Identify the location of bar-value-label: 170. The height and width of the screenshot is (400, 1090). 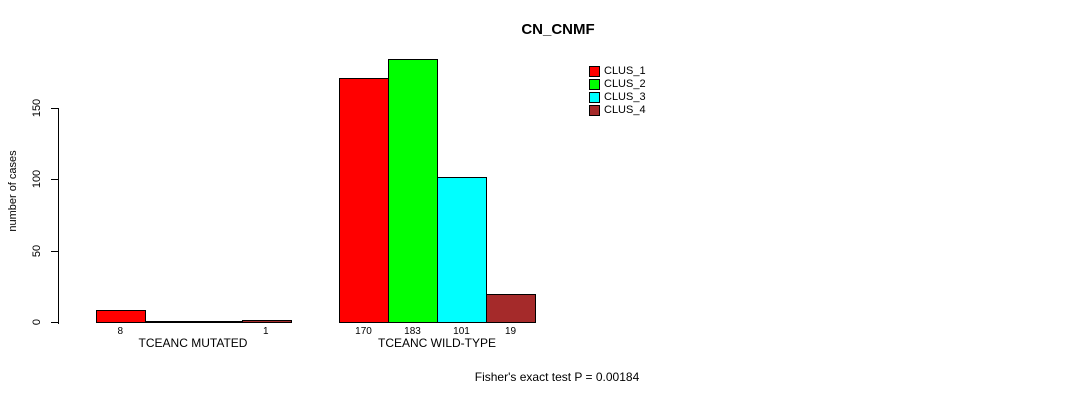
(363, 331).